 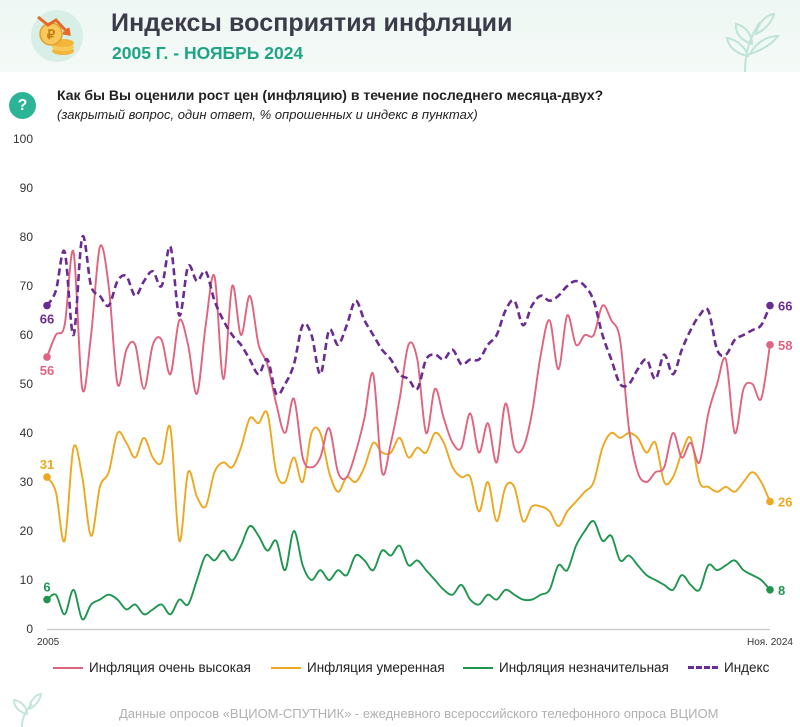 I want to click on data-label-very_high-end: 58, so click(x=785, y=345).